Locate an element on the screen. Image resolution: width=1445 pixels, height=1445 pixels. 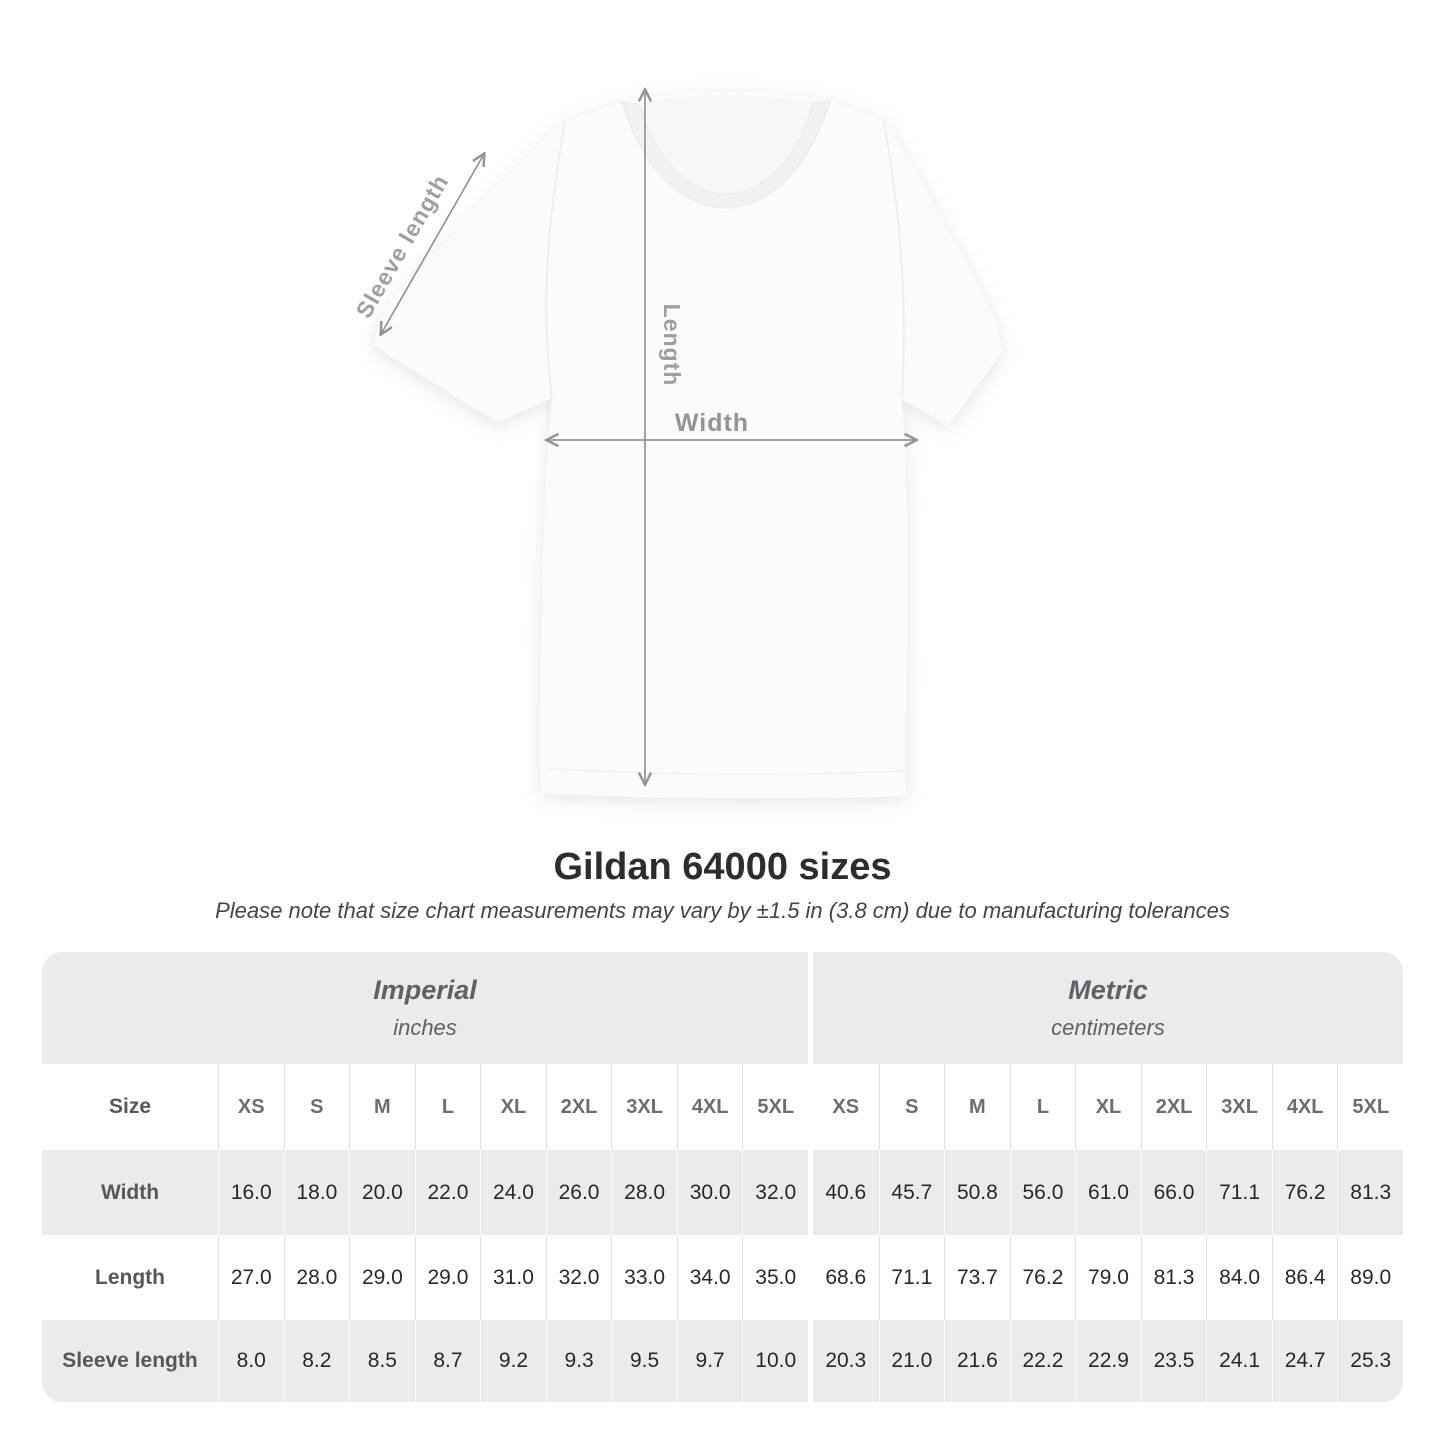
value-cell: 24.7 is located at coordinates (1304, 1361).